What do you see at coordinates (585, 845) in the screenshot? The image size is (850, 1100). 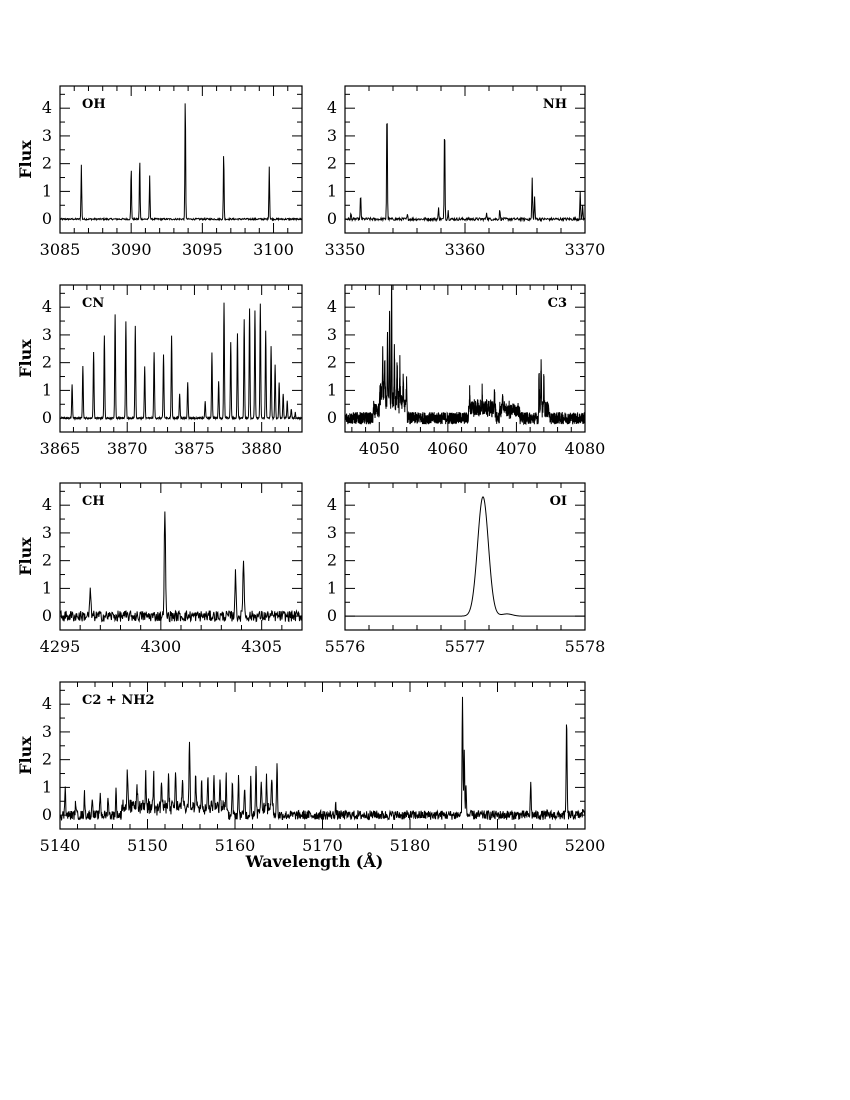 I see `x-tick-label: 5200` at bounding box center [585, 845].